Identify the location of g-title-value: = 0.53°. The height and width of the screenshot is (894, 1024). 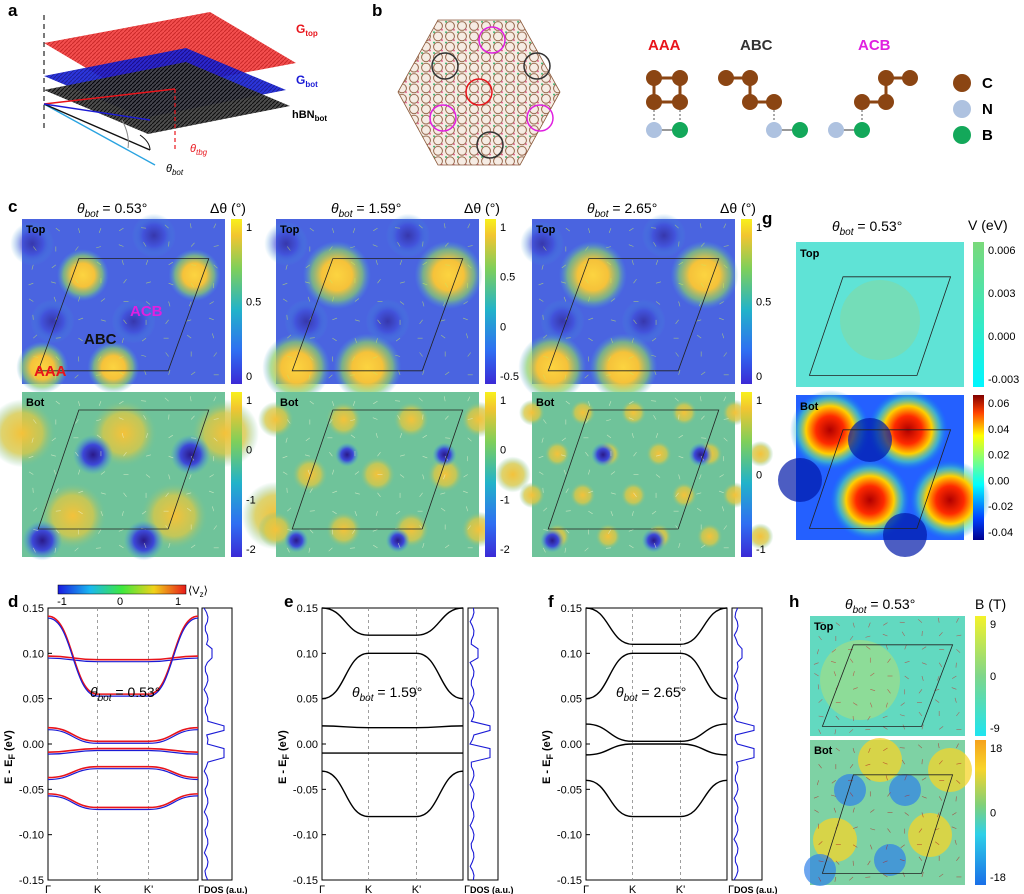
(878, 226).